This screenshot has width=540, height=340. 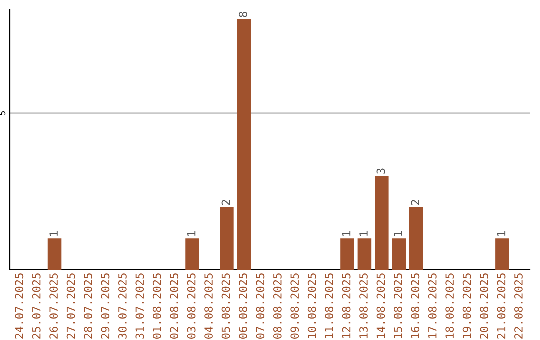 What do you see at coordinates (450, 306) in the screenshot?
I see `x-tick-label: 18.08.2025` at bounding box center [450, 306].